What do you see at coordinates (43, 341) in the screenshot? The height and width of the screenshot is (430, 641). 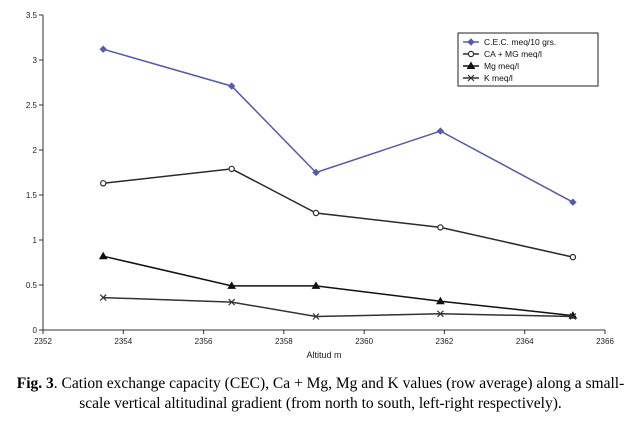 I see `x-tick-label: 2352` at bounding box center [43, 341].